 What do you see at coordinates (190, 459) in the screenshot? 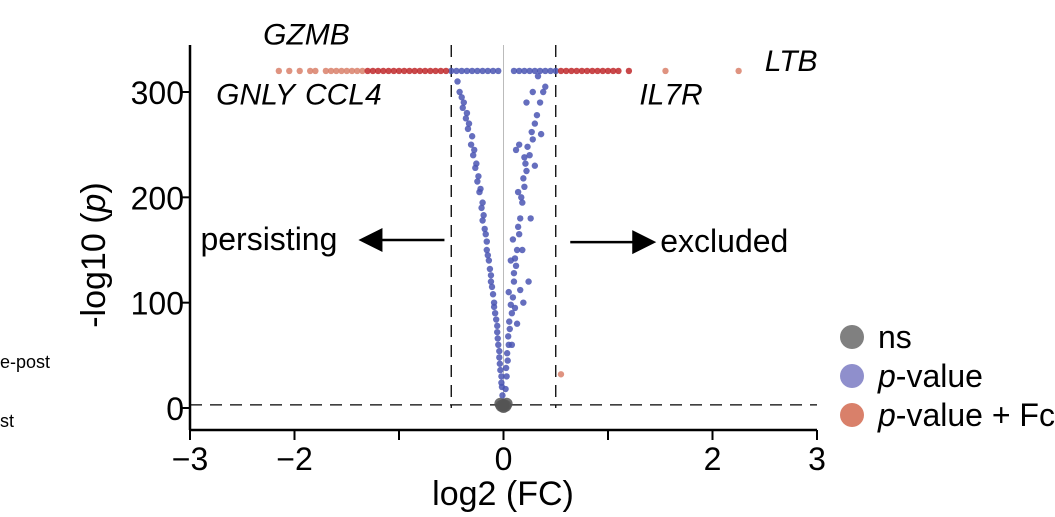
I see `x-tick-label: −3` at bounding box center [190, 459].